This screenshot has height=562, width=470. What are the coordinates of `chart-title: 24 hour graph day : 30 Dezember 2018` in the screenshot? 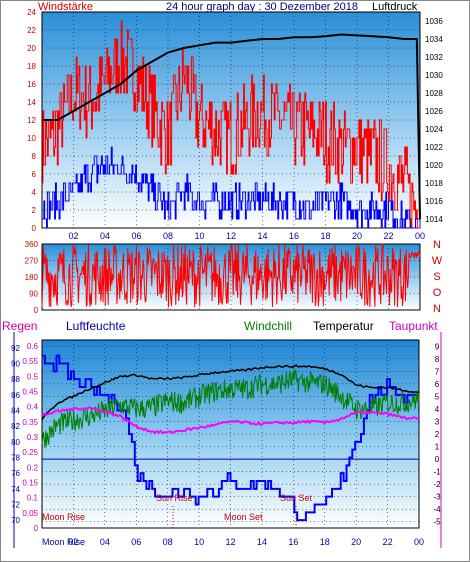 It's located at (262, 7).